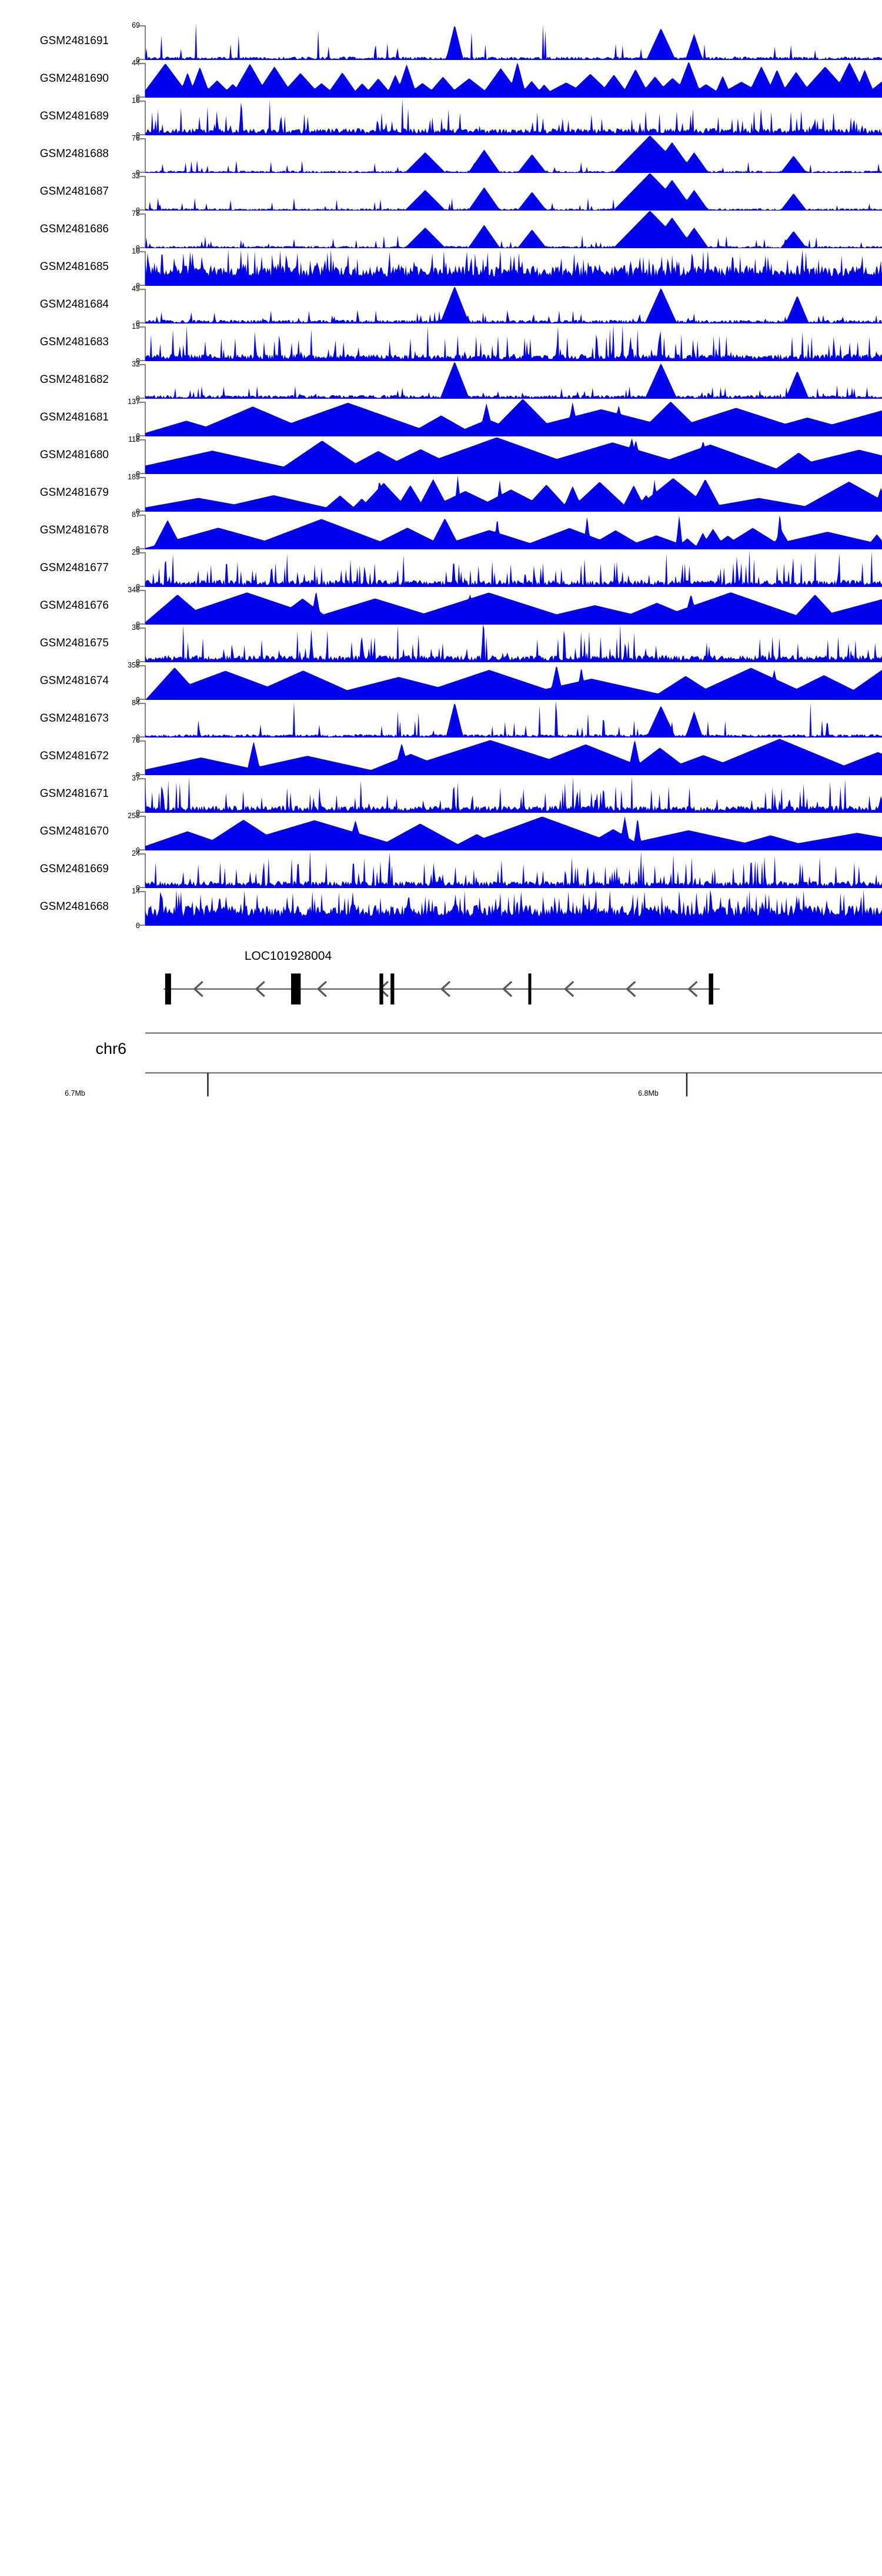 This screenshot has width=882, height=2576. I want to click on coverage-track: GSM2481680 1180, so click(441, 456).